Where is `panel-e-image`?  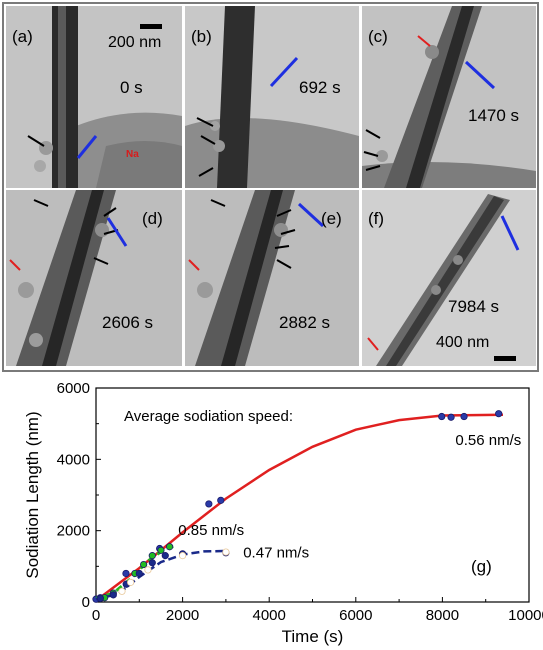 panel-e-image is located at coordinates (272, 278).